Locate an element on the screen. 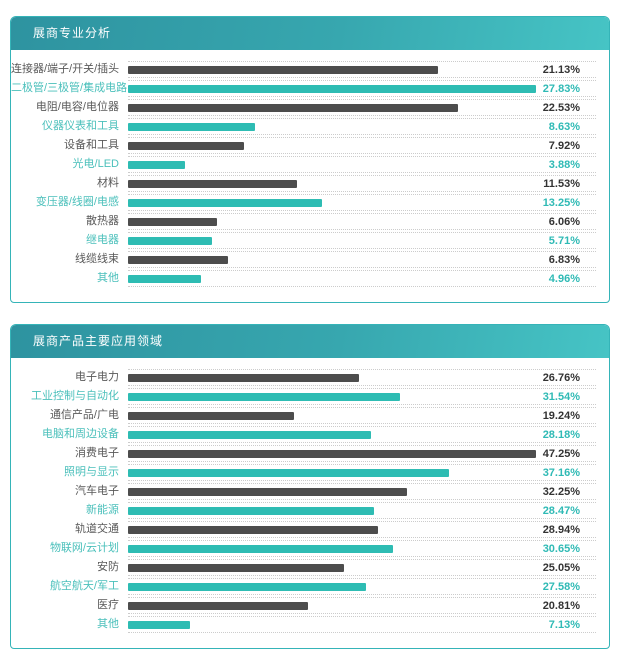 This screenshot has height=651, width=621. chart-row: 电脑和周边设备 28.18% is located at coordinates (310, 434).